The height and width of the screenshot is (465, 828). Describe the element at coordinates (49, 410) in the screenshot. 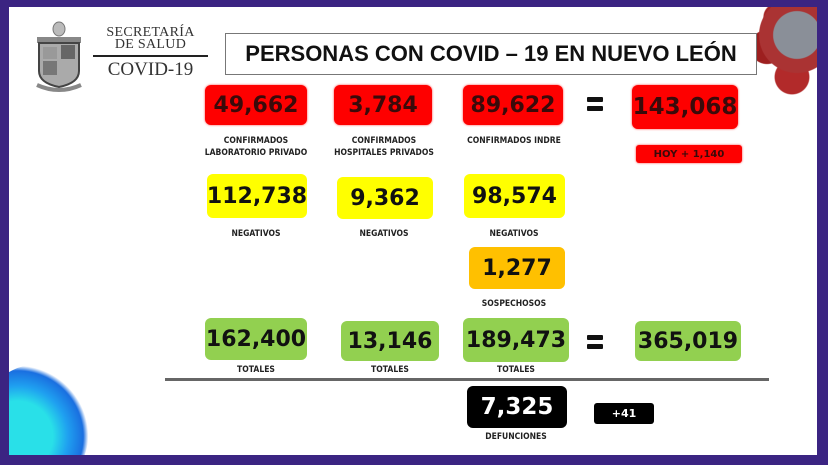

I see `coronavirus-decoration-icon` at that location.